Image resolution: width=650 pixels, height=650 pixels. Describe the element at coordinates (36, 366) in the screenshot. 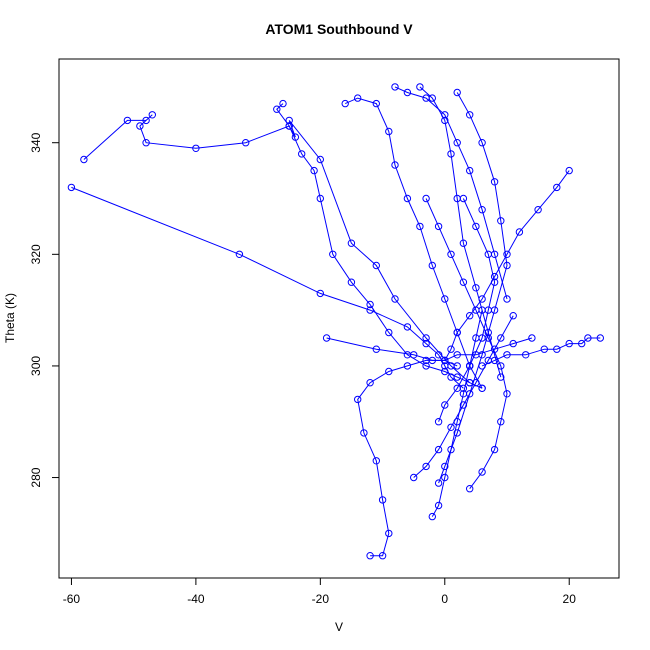

I see `y-tick-label: 300` at that location.